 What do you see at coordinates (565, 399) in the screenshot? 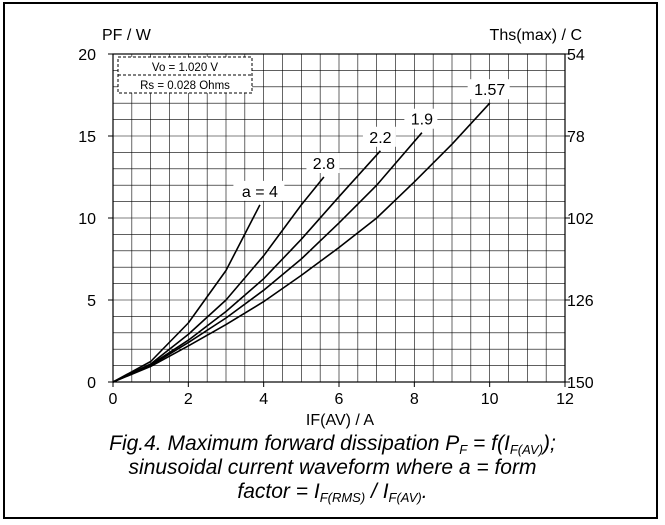
I see `x-tick-label: 12` at bounding box center [565, 399].